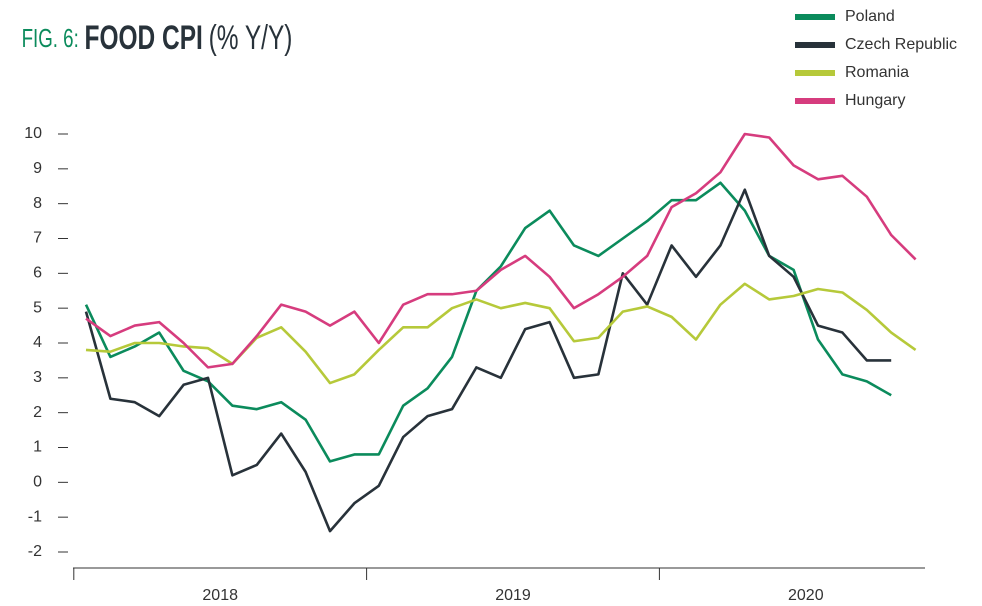  What do you see at coordinates (220, 595) in the screenshot?
I see `x-tick-label: 2018` at bounding box center [220, 595].